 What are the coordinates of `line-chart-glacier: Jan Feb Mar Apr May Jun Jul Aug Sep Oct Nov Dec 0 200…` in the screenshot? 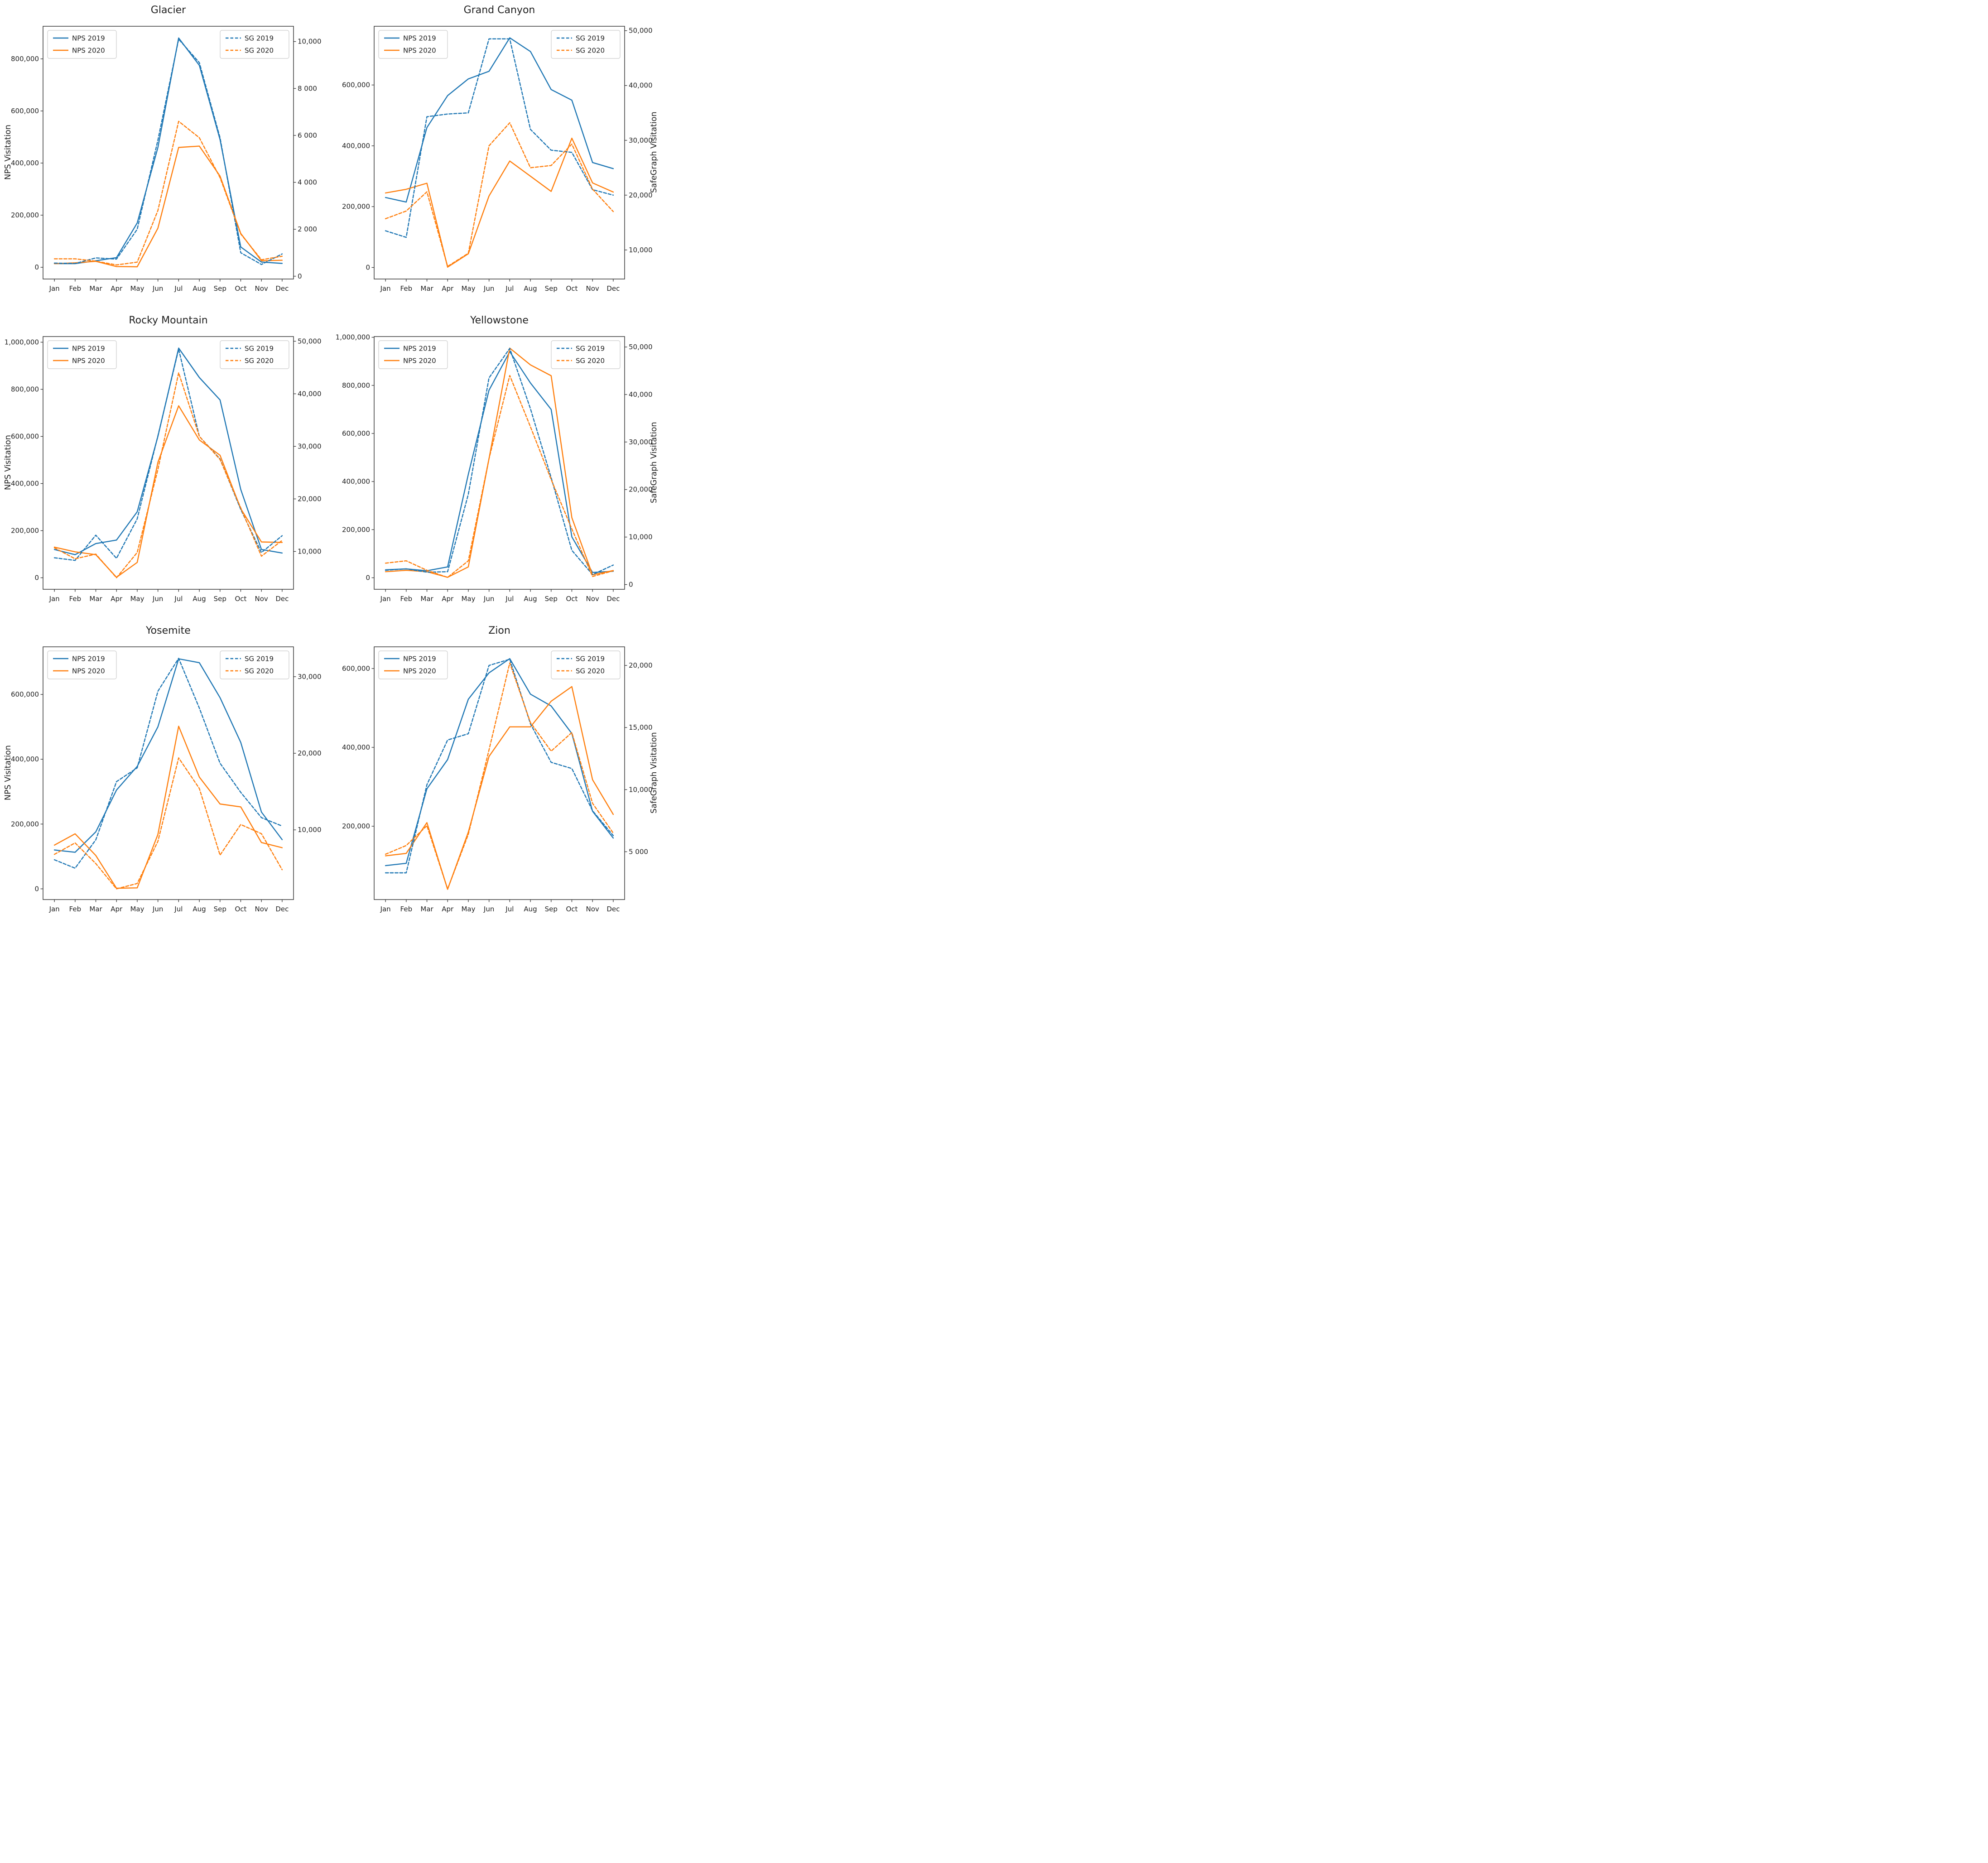 It's located at (166, 159).